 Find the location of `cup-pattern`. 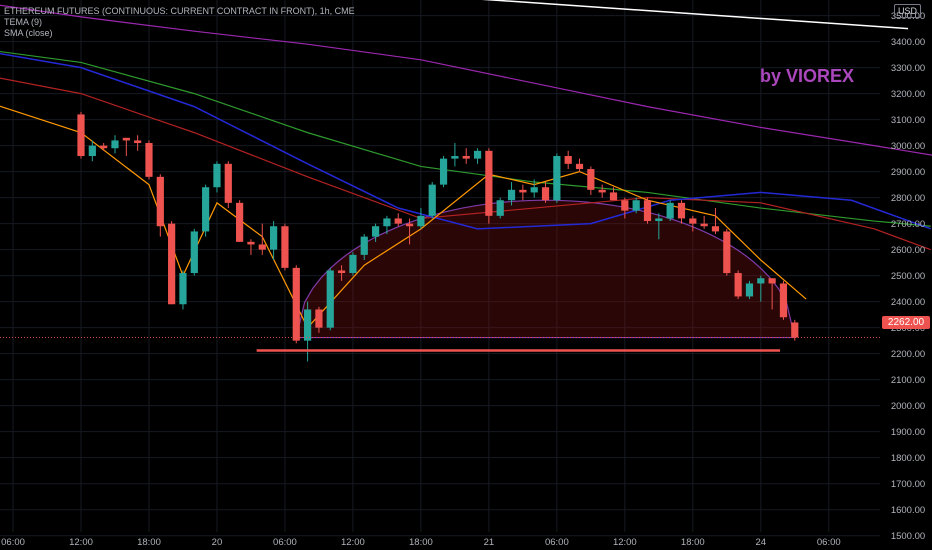

cup-pattern is located at coordinates (545, 269).